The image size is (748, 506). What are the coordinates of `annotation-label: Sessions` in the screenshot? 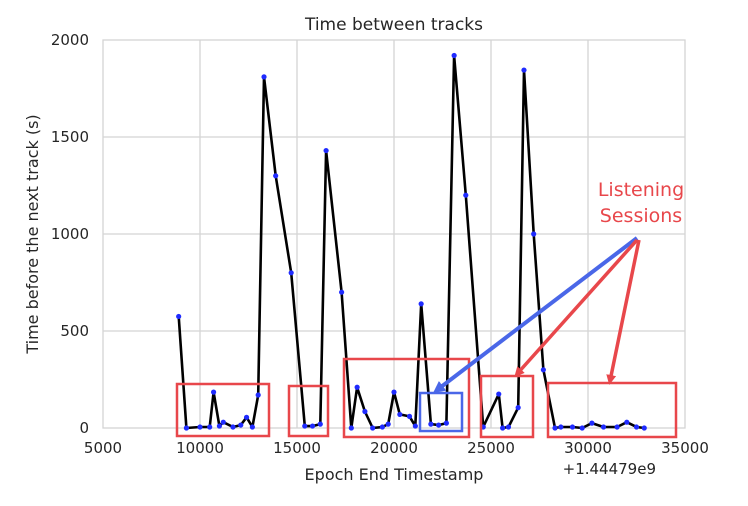 It's located at (641, 216).